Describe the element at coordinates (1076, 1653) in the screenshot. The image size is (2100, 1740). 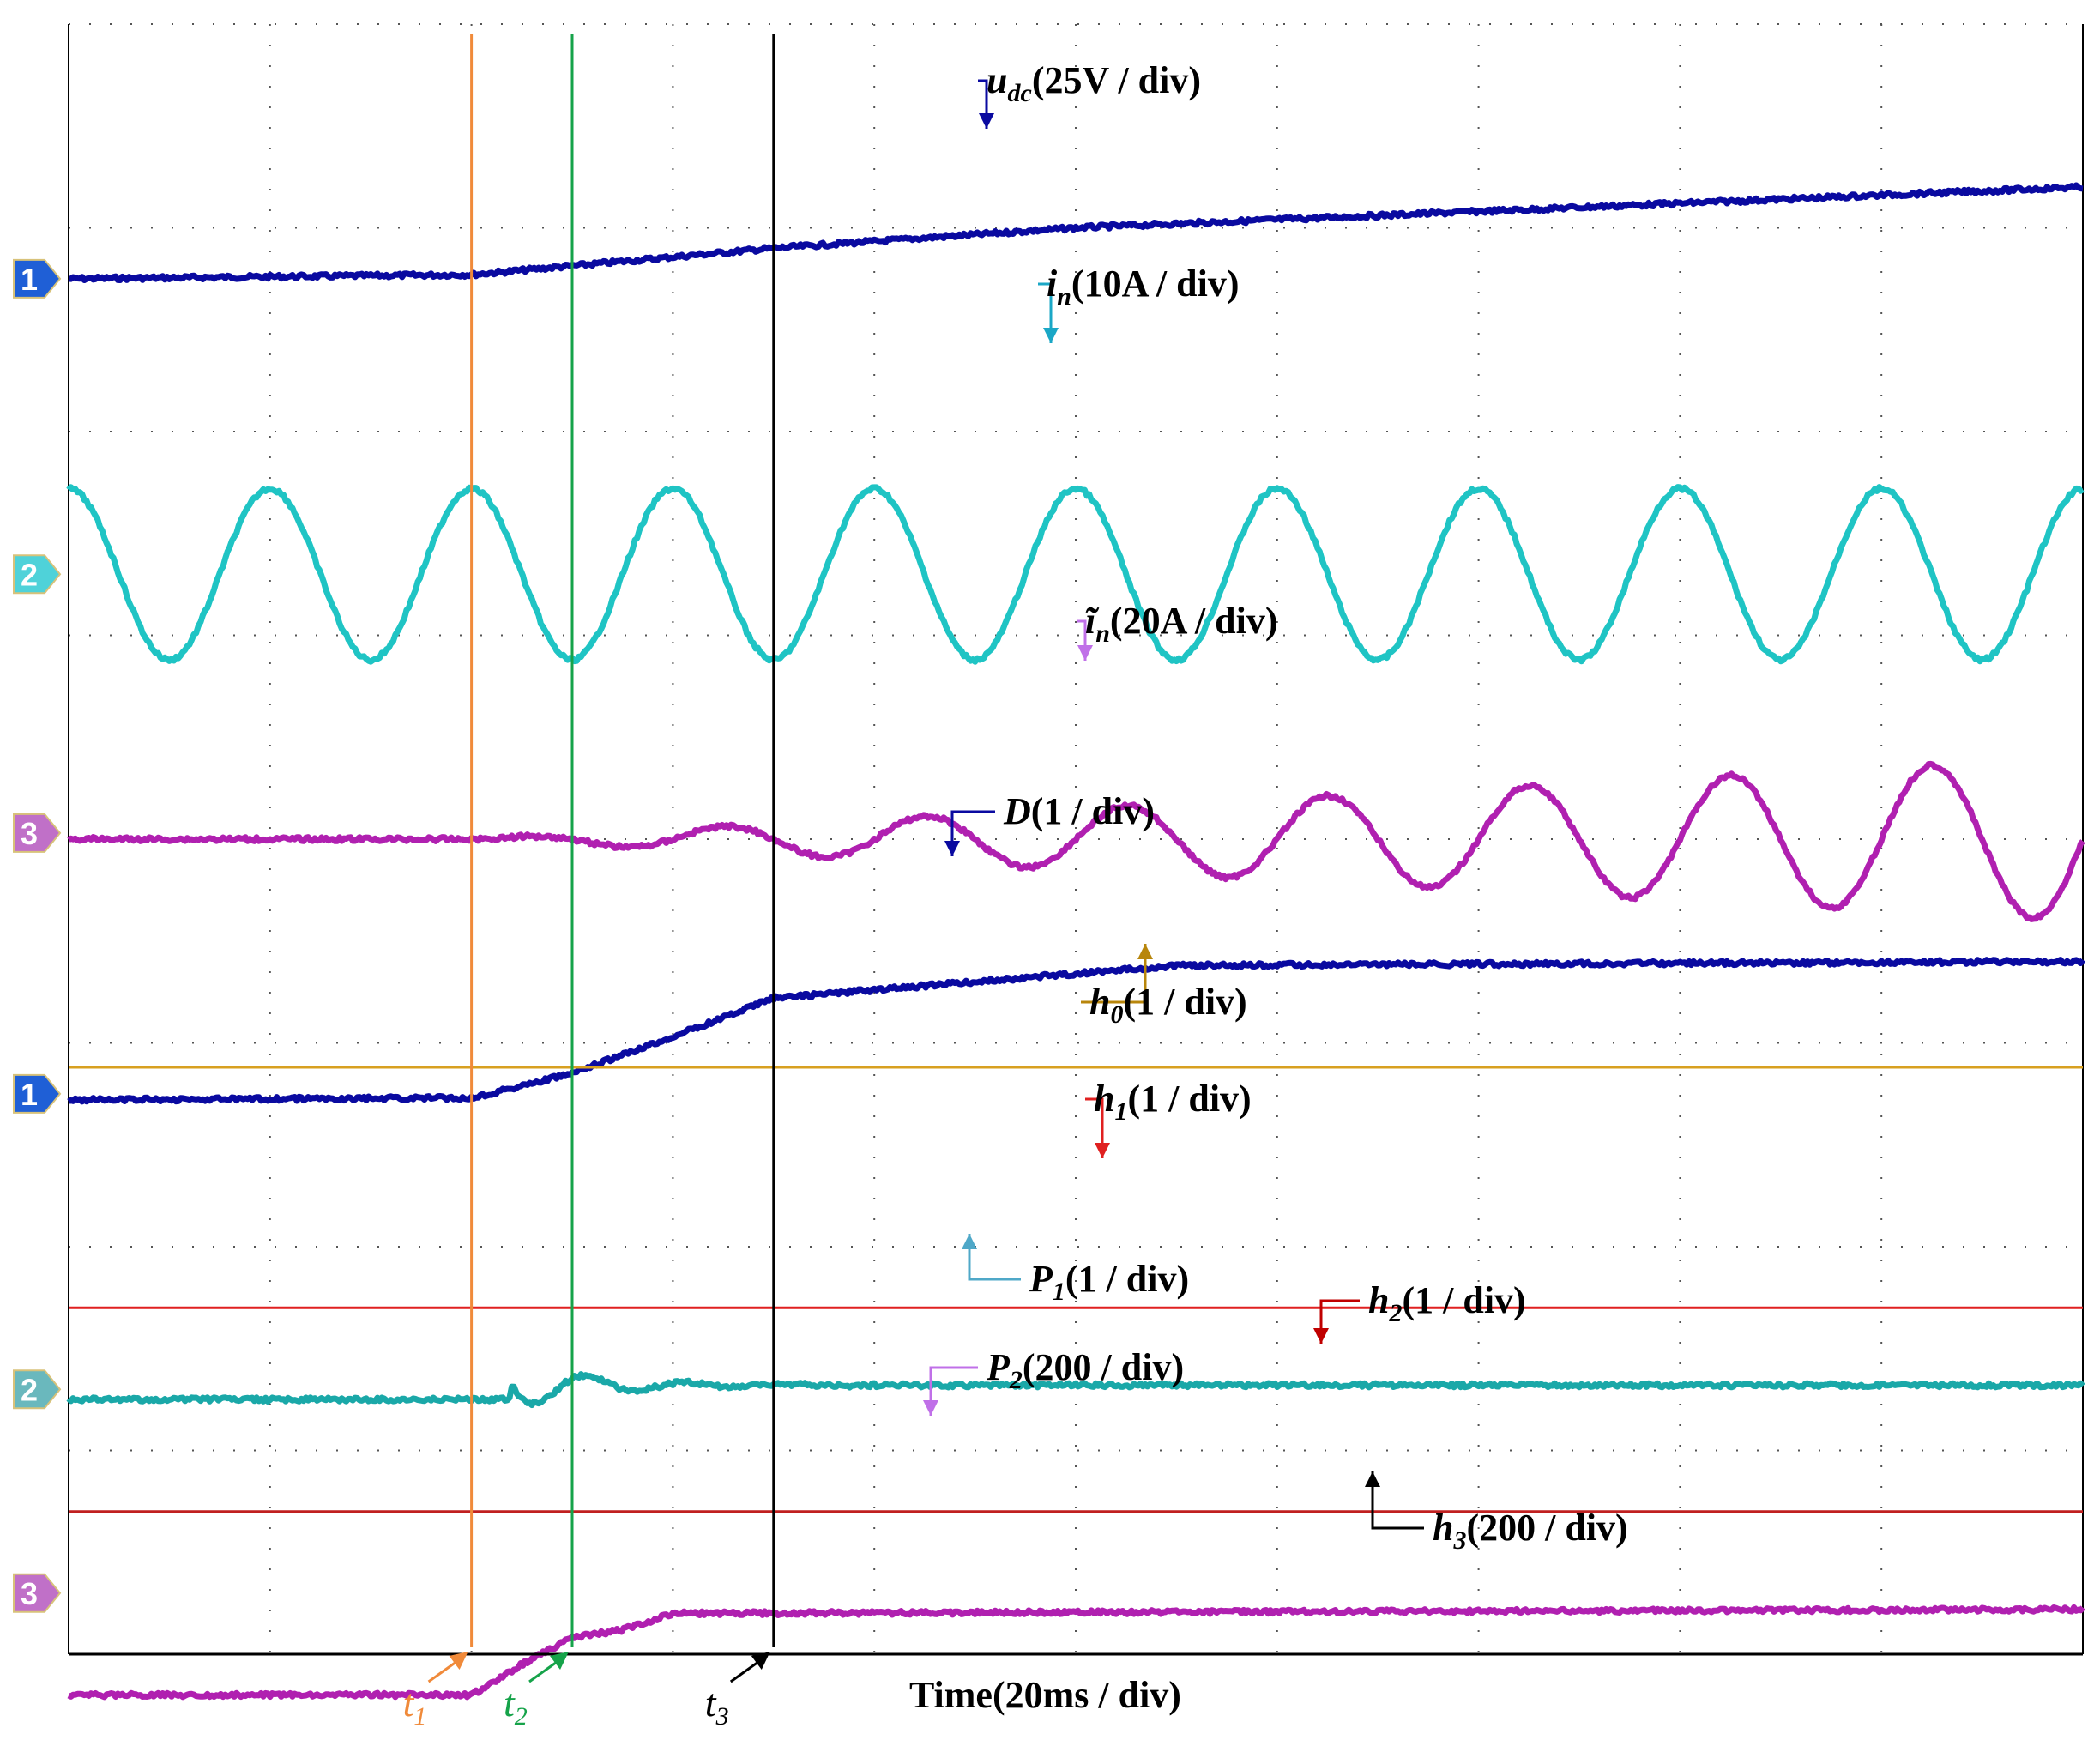
I see `trace-P2-waveform` at that location.